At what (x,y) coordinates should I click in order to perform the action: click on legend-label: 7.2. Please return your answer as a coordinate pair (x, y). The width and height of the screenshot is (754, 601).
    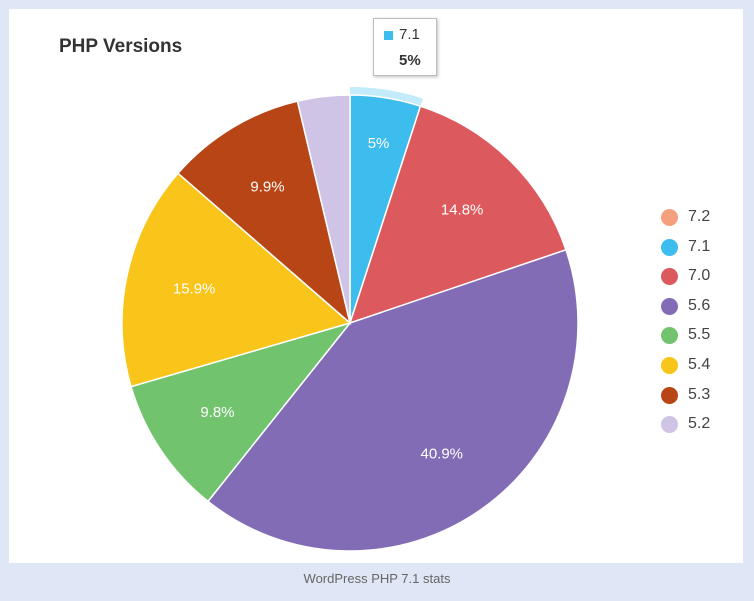
    Looking at the image, I should click on (699, 216).